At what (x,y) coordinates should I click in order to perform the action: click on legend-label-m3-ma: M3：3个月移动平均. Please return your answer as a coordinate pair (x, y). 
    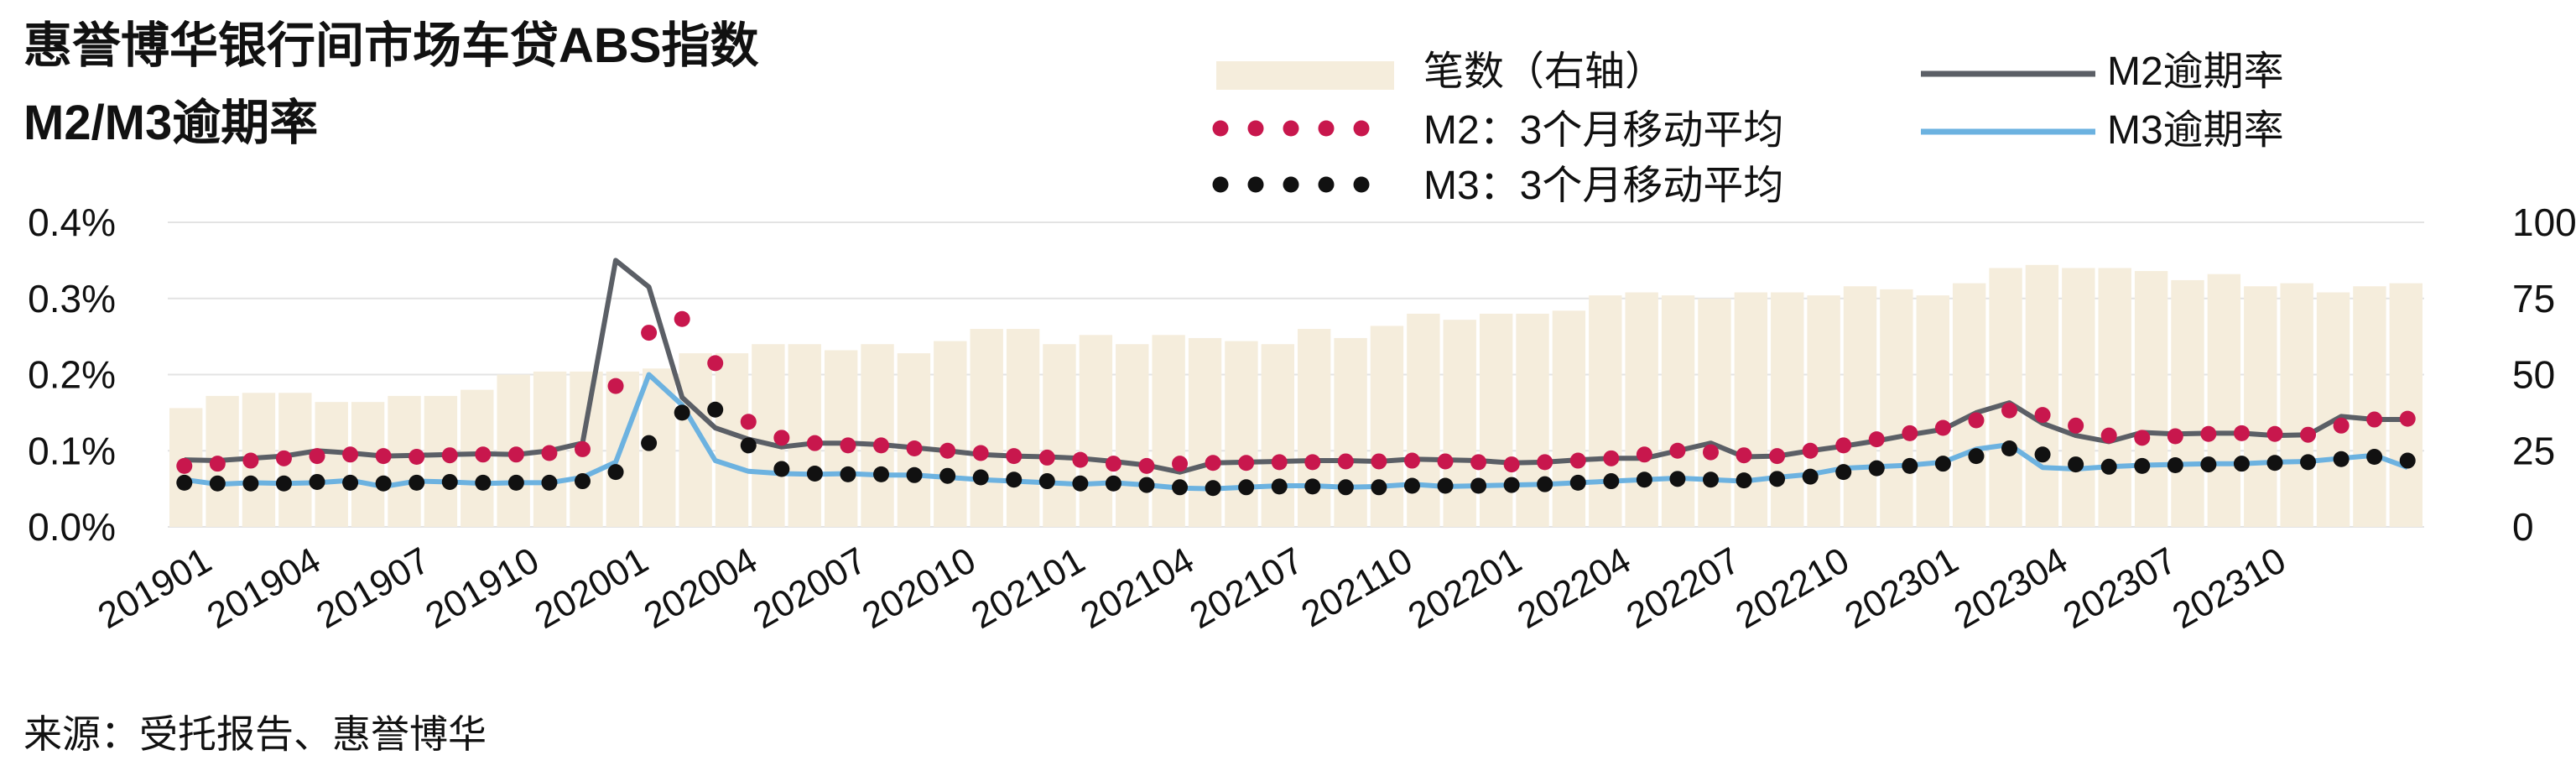
    Looking at the image, I should click on (1603, 186).